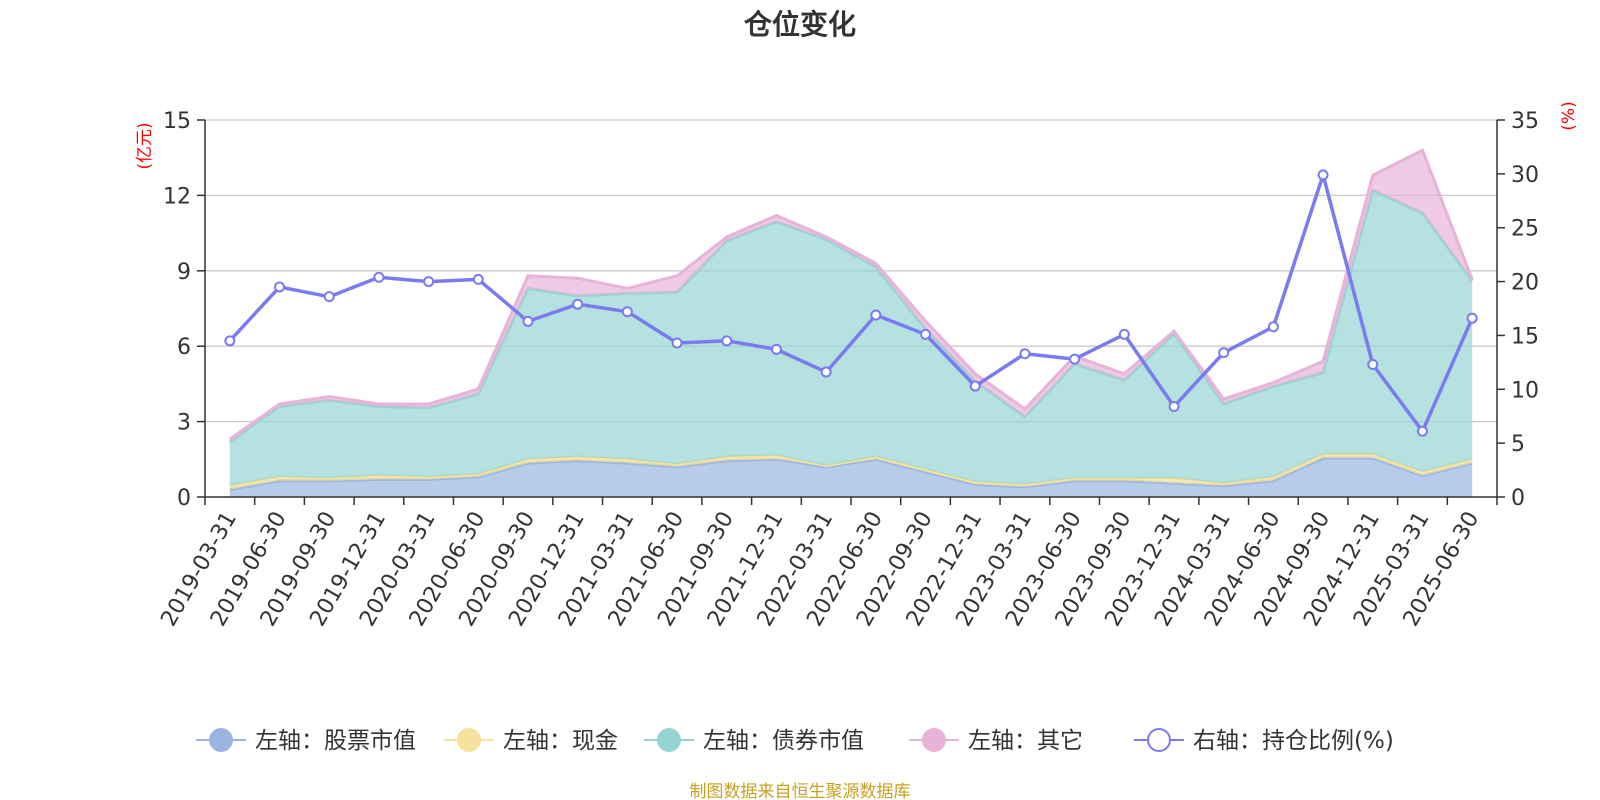 This screenshot has height=800, width=1600. I want to click on legend-label: 左轴：债券市值, so click(783, 741).